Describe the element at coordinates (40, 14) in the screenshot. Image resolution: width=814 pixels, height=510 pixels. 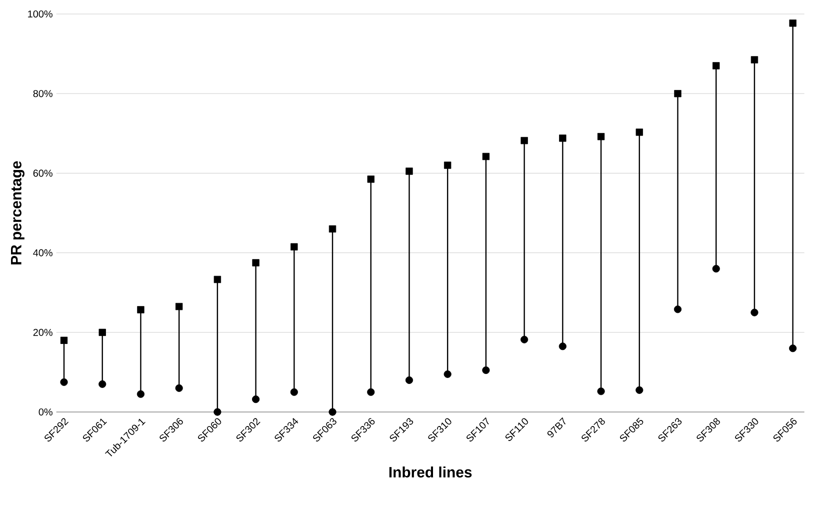
I see `y-tick-label: 100%` at that location.